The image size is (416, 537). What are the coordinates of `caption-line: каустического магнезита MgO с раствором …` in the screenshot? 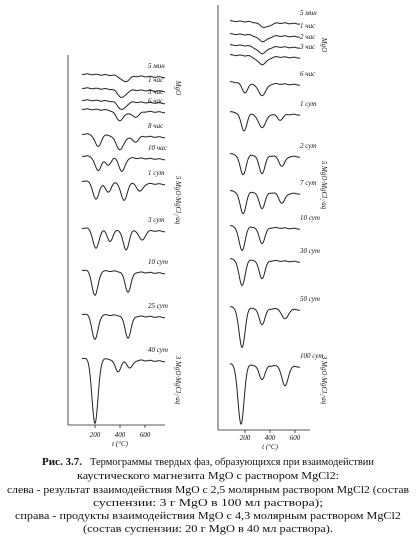 It's located at (208, 476).